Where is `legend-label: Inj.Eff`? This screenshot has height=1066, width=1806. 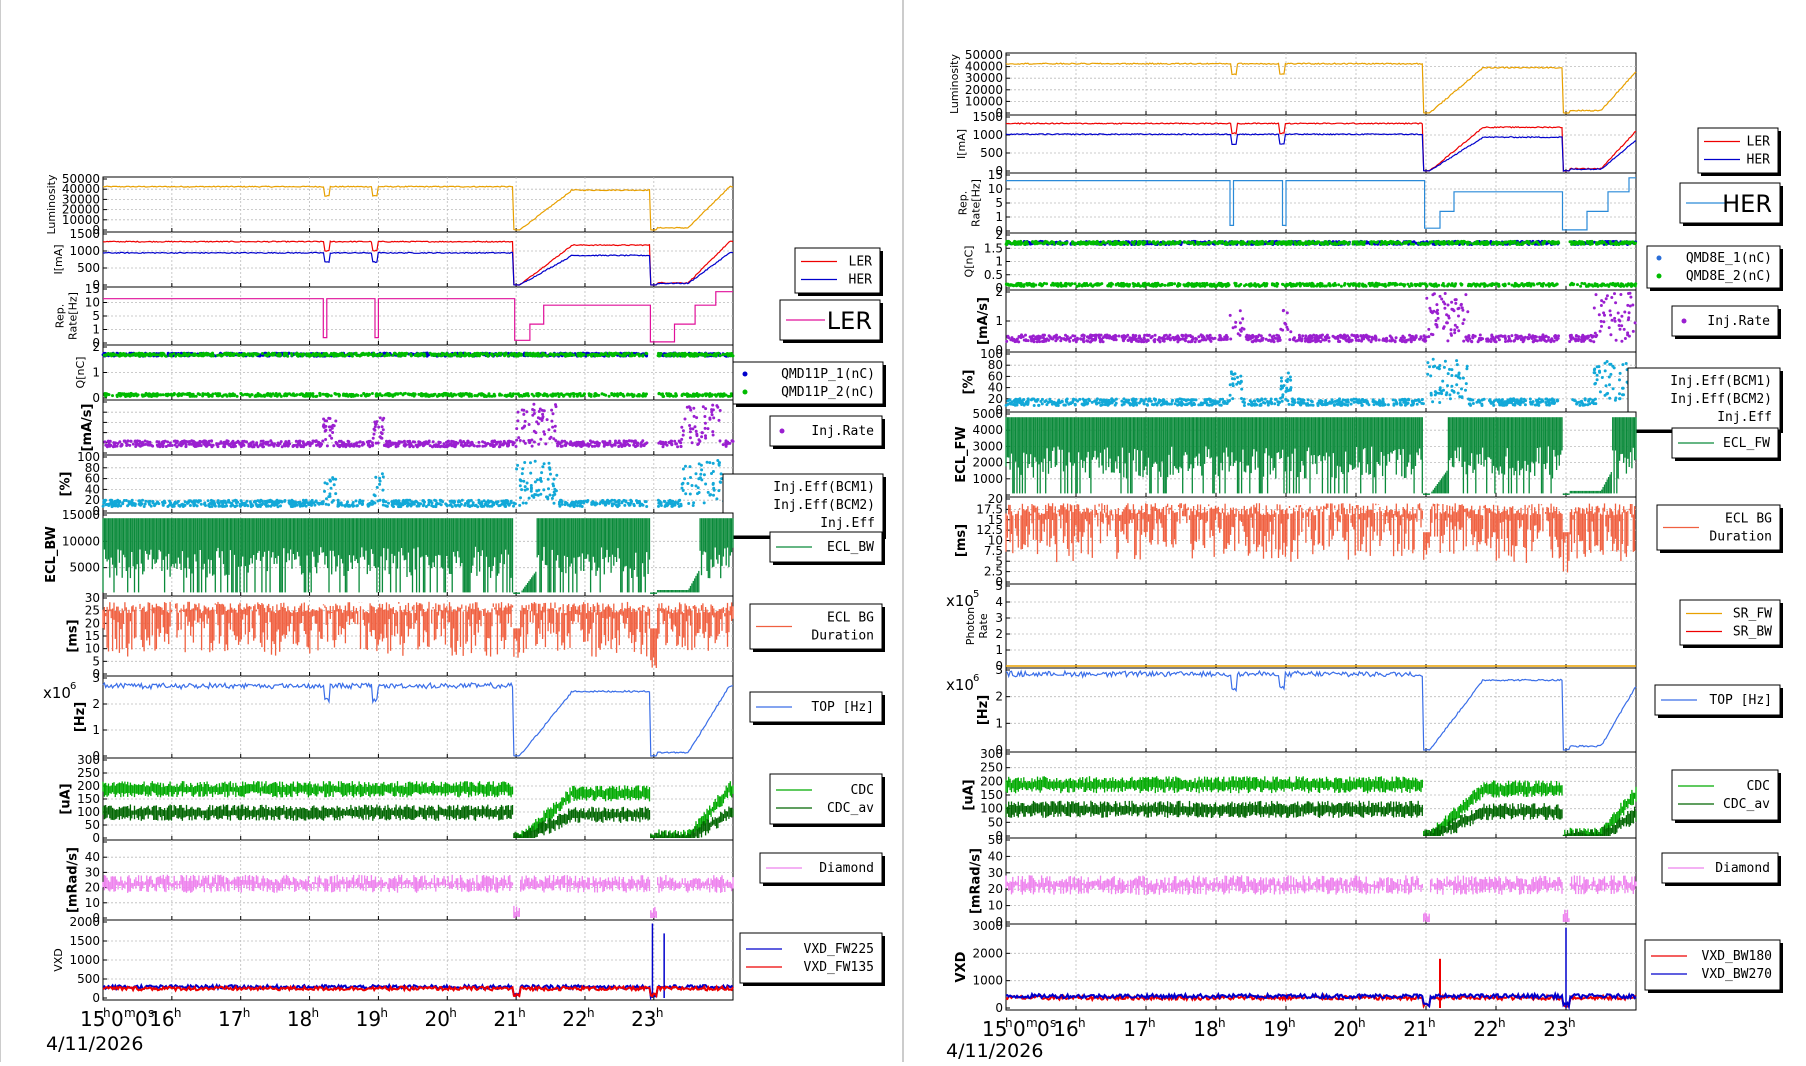
legend-label: Inj.Eff is located at coordinates (847, 523).